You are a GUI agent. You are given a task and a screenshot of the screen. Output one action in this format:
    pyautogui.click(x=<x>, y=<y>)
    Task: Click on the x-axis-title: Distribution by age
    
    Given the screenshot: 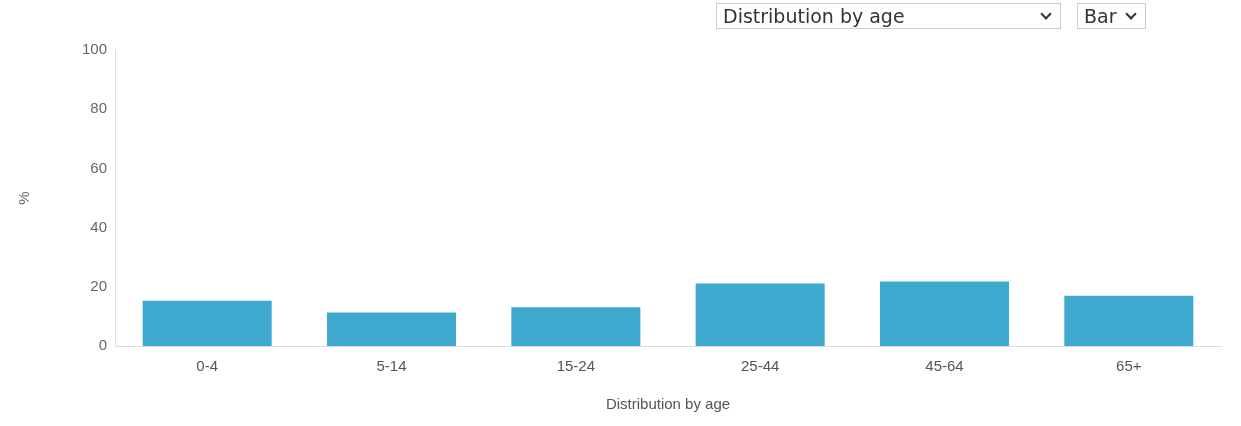 What is the action you would take?
    pyautogui.click(x=668, y=404)
    